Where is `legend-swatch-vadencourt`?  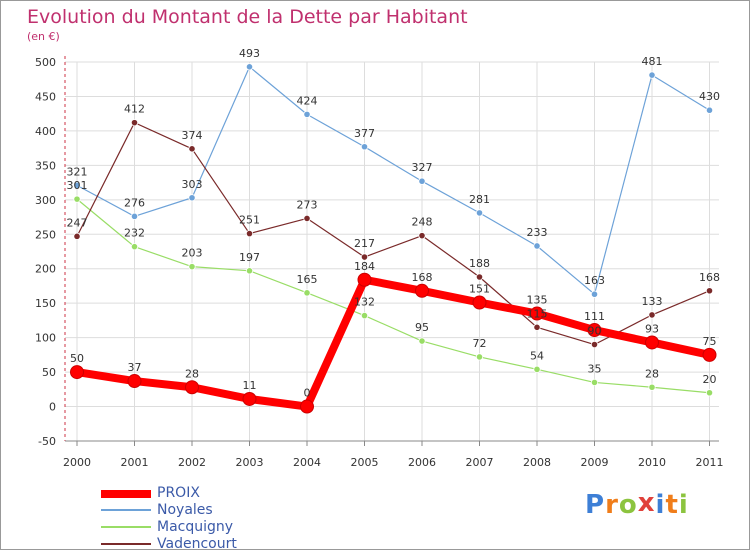
legend-swatch-vadencourt is located at coordinates (126, 544).